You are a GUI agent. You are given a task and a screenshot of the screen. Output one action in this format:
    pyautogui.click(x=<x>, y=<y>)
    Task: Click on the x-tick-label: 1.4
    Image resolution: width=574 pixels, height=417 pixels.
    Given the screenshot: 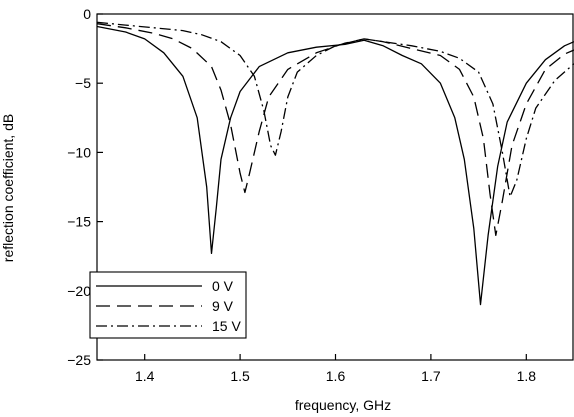 What is the action you would take?
    pyautogui.click(x=145, y=376)
    